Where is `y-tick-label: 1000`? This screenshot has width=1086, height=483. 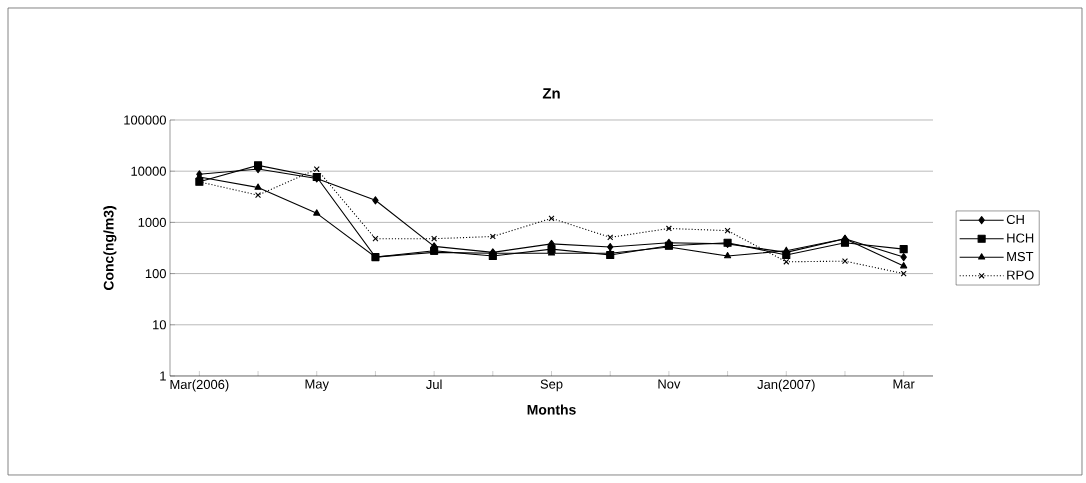
y-tick-label: 1000 is located at coordinates (152, 222).